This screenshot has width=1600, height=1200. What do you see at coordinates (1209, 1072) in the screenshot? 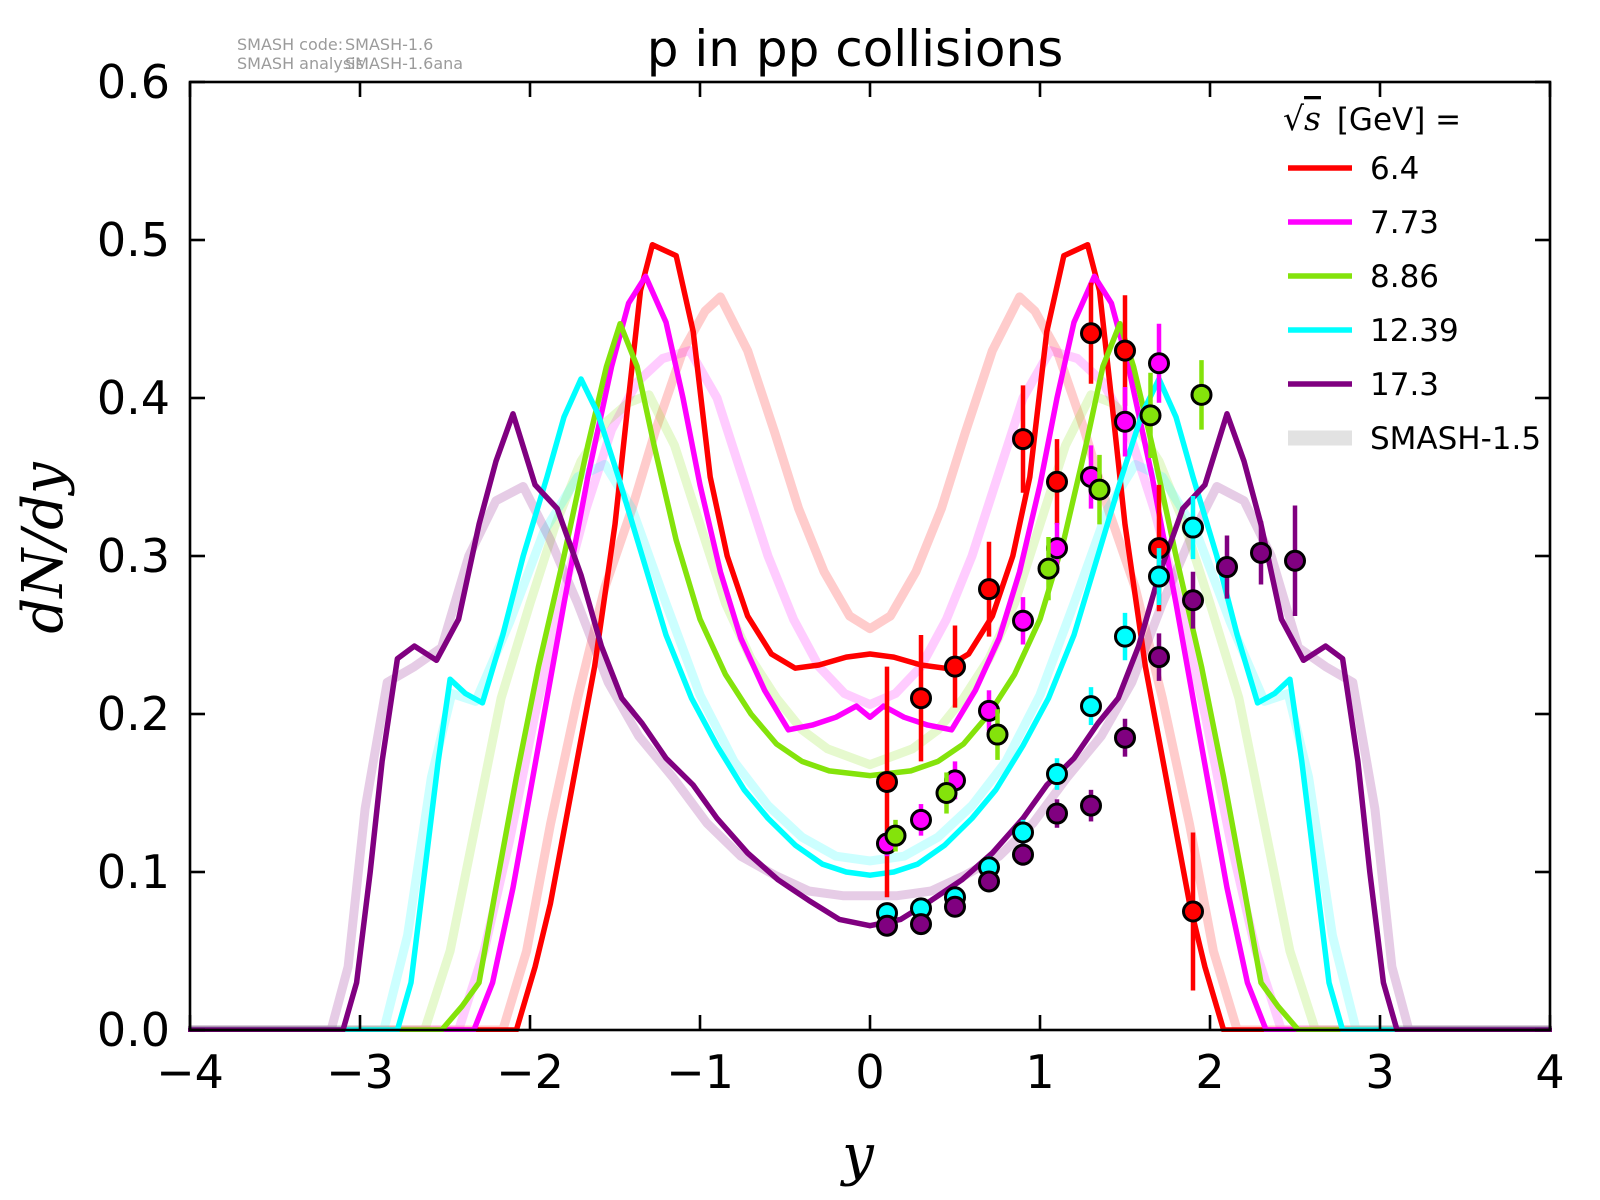
I see `x-tick-label: 2` at bounding box center [1209, 1072].